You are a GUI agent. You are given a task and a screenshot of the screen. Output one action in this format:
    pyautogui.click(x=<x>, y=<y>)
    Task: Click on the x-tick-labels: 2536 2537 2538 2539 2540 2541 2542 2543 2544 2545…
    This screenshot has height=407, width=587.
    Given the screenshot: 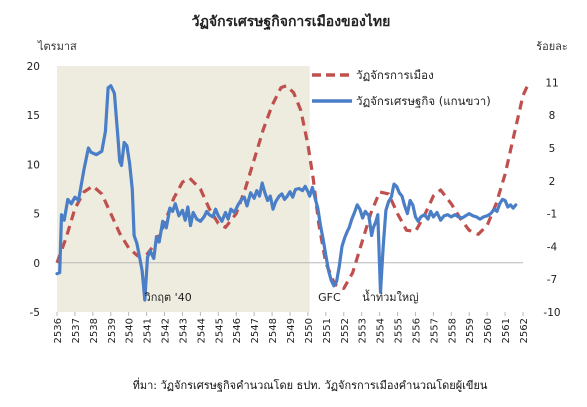 What is the action you would take?
    pyautogui.click(x=291, y=327)
    